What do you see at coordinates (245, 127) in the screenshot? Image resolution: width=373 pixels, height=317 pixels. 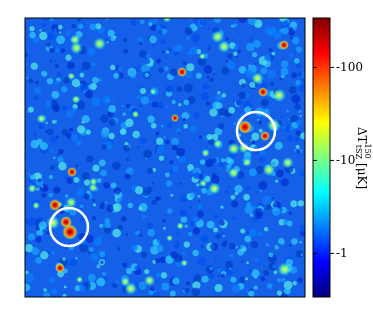 I see `hot-spot` at bounding box center [245, 127].